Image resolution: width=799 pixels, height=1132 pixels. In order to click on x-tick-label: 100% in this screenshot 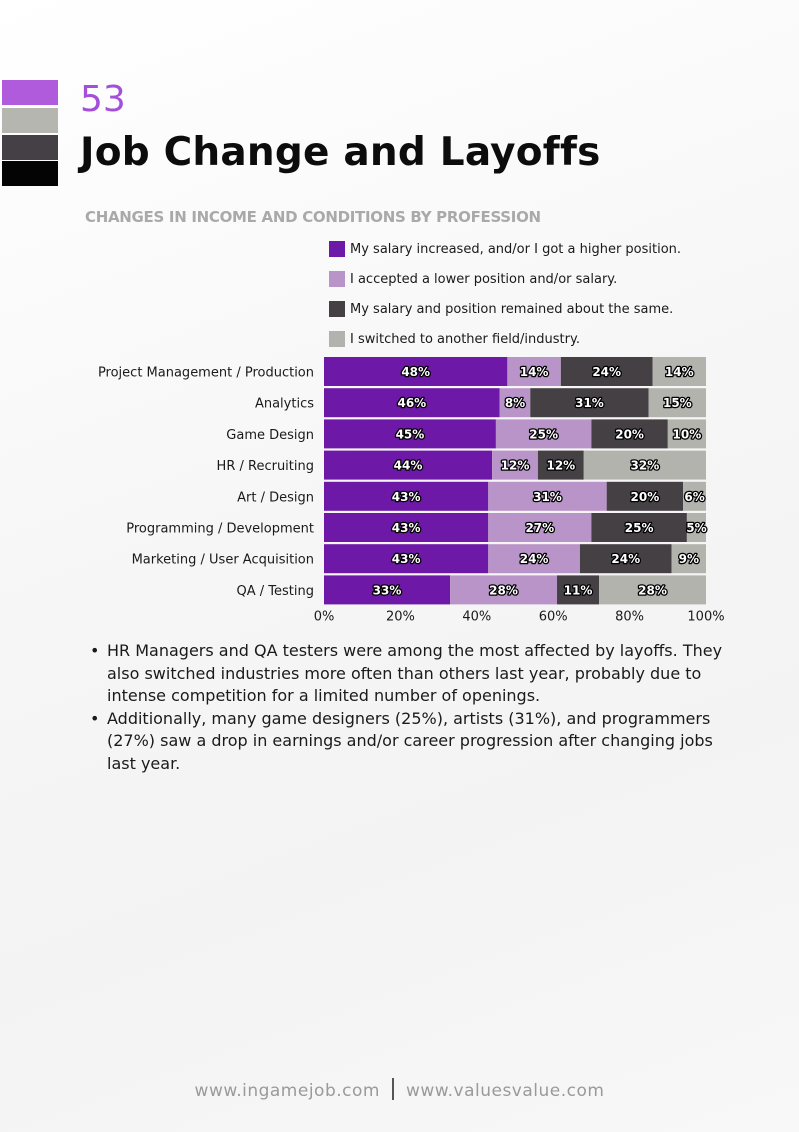, I will do `click(705, 617)`.